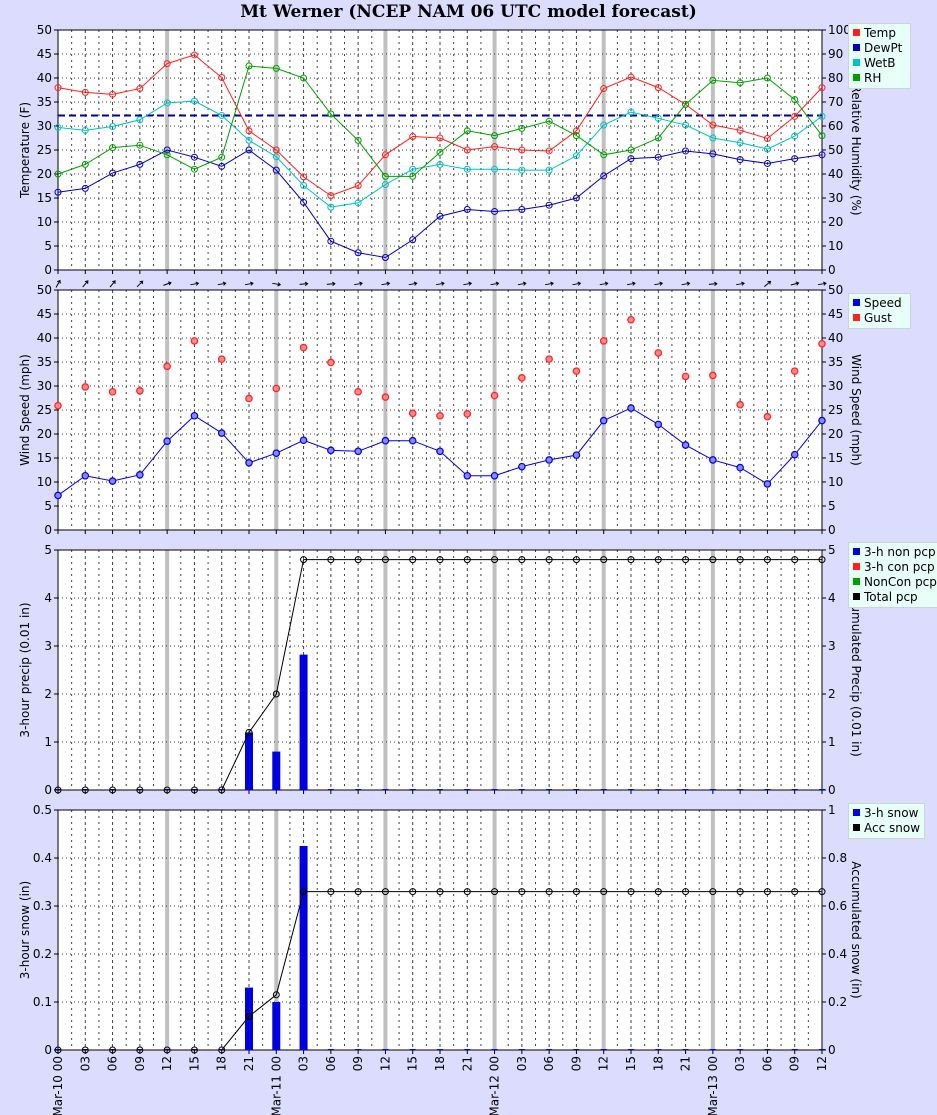 Image resolution: width=937 pixels, height=1115 pixels. Describe the element at coordinates (879, 63) in the screenshot. I see `legend-item-wetb: WetB` at that location.